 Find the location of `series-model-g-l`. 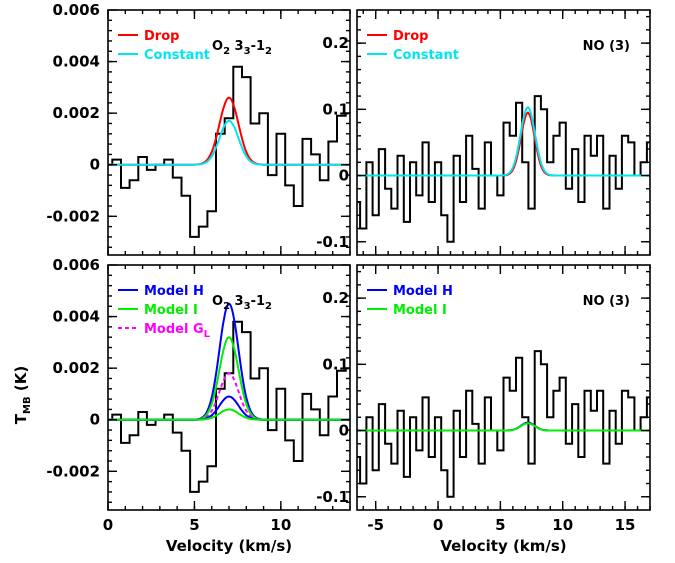

series-model-g-l is located at coordinates (229, 396).